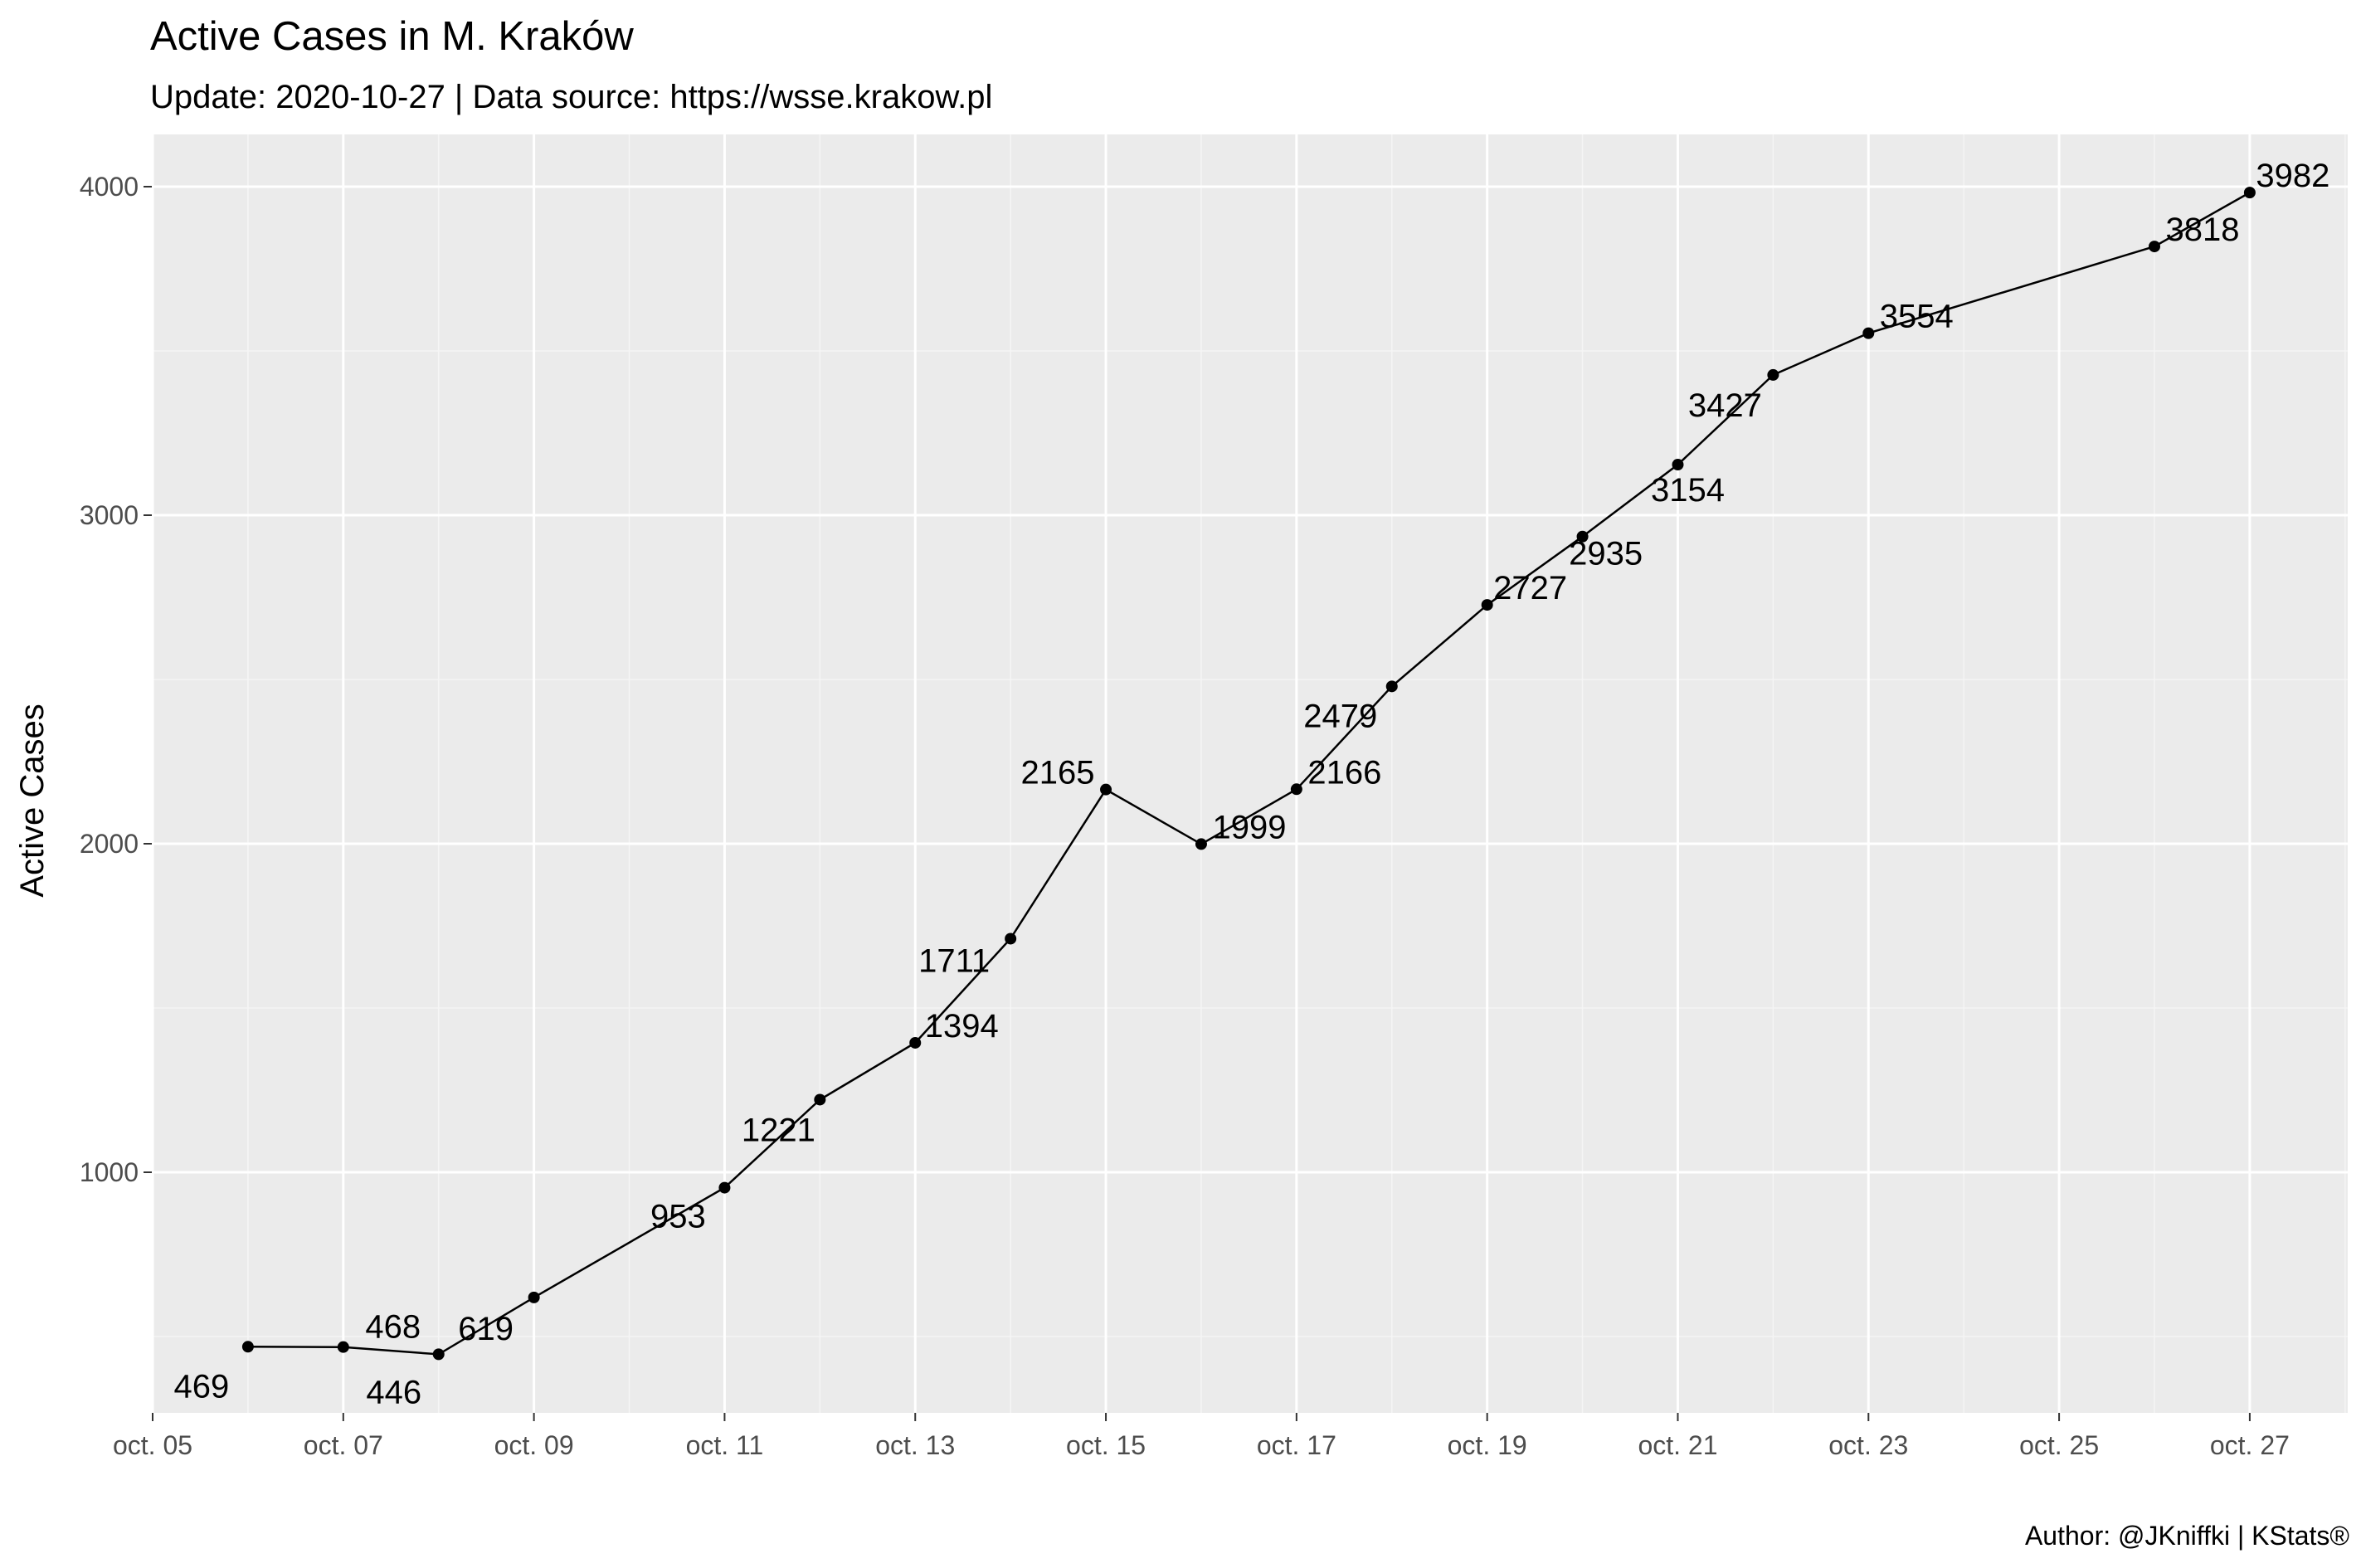  Describe the element at coordinates (725, 1445) in the screenshot. I see `x-tick-label: oct. 11` at that location.